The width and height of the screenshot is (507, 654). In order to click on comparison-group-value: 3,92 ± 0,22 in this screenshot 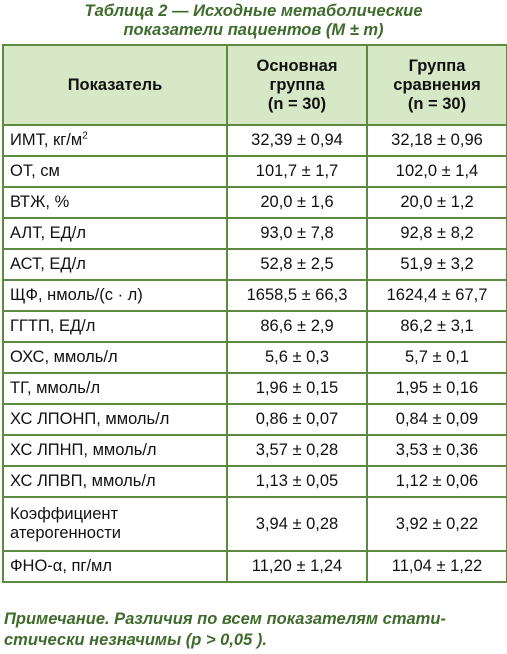, I will do `click(436, 524)`.